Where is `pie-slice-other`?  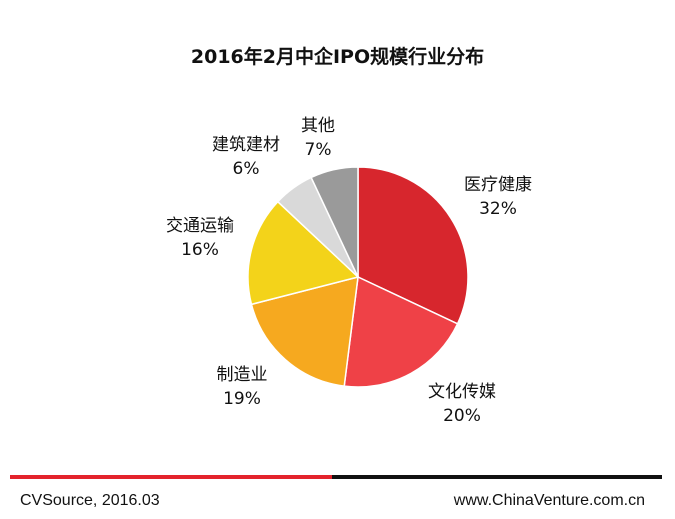
pie-slice-other is located at coordinates (334, 222).